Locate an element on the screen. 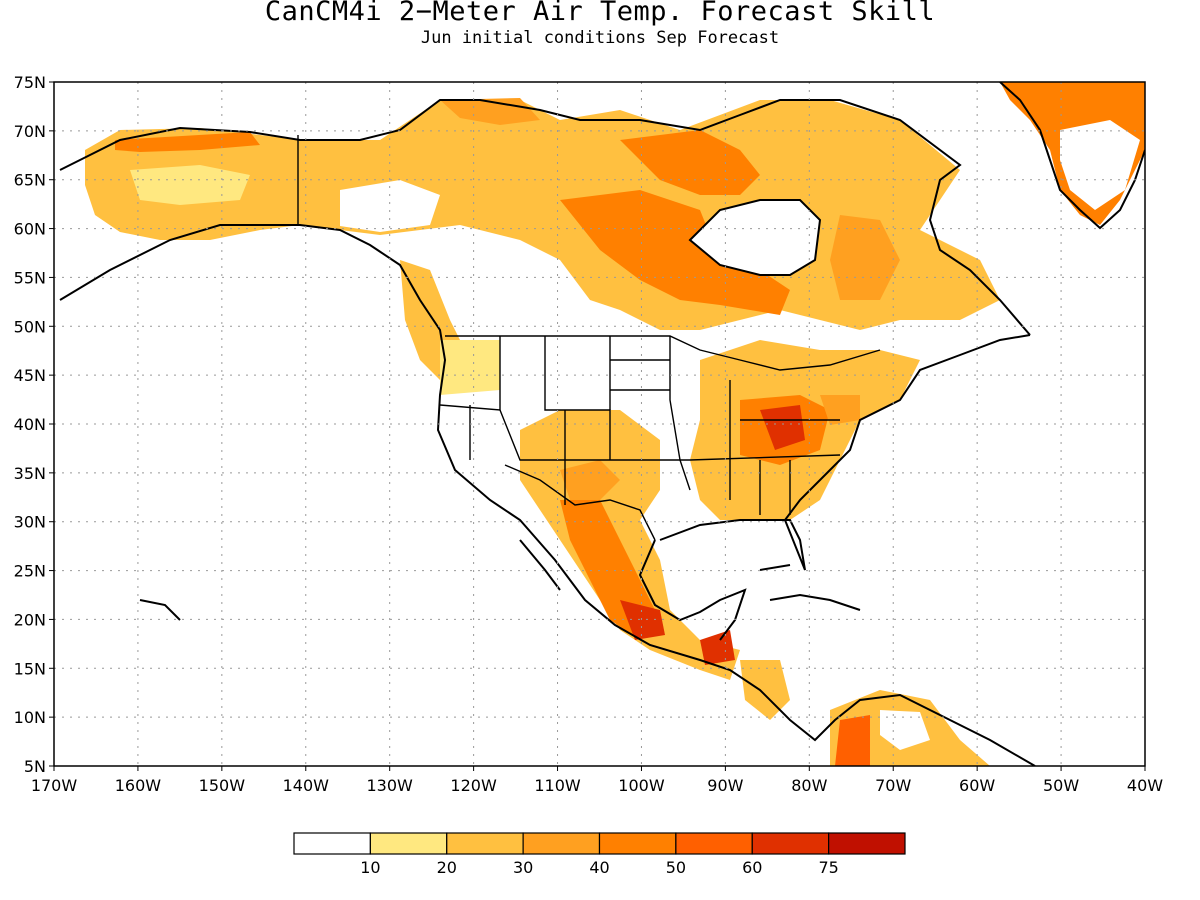 Image resolution: width=1200 pixels, height=900 pixels. lon-label: 40W is located at coordinates (1145, 785).